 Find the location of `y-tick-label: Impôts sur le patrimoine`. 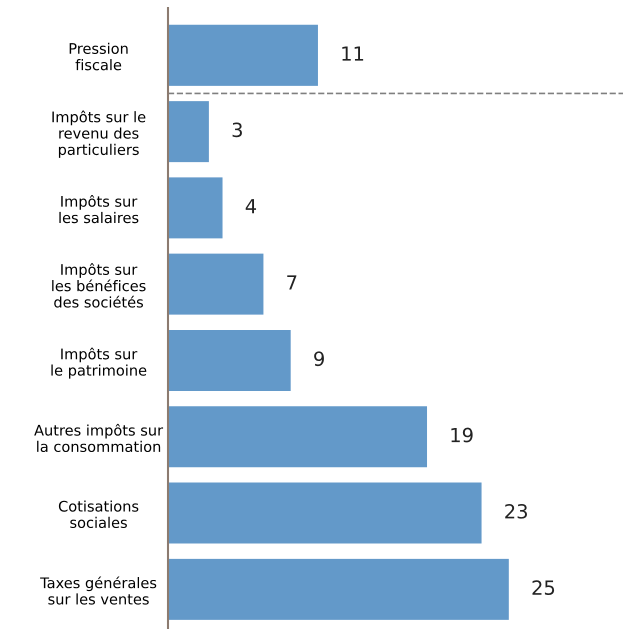

y-tick-label: Impôts sur le patrimoine is located at coordinates (98, 363).